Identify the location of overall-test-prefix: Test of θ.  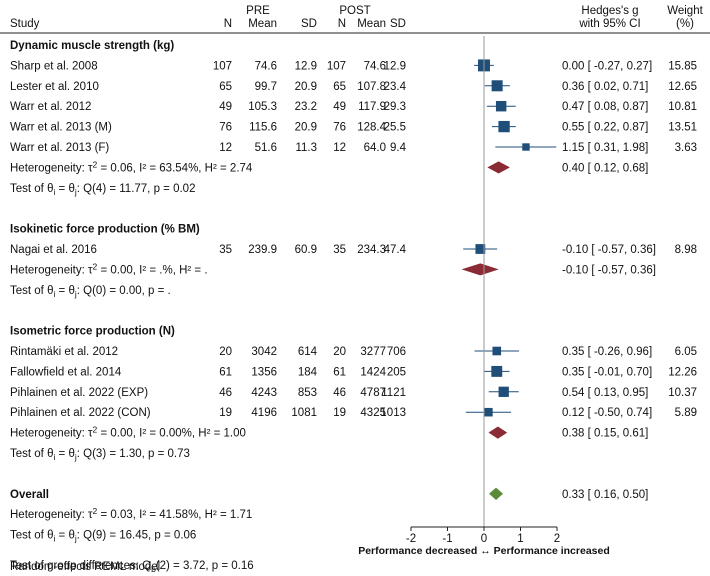
(31, 536).